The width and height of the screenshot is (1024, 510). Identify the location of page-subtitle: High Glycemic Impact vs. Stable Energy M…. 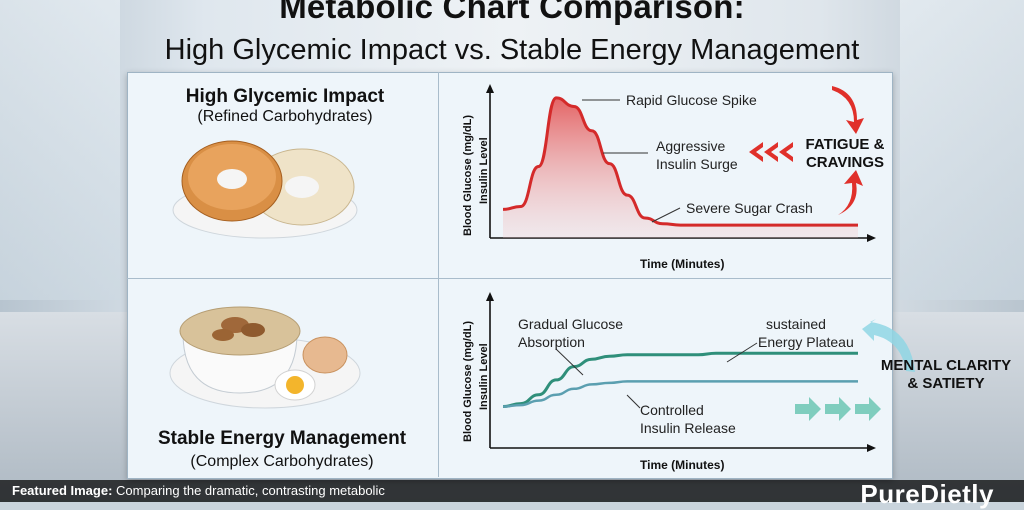
(512, 50).